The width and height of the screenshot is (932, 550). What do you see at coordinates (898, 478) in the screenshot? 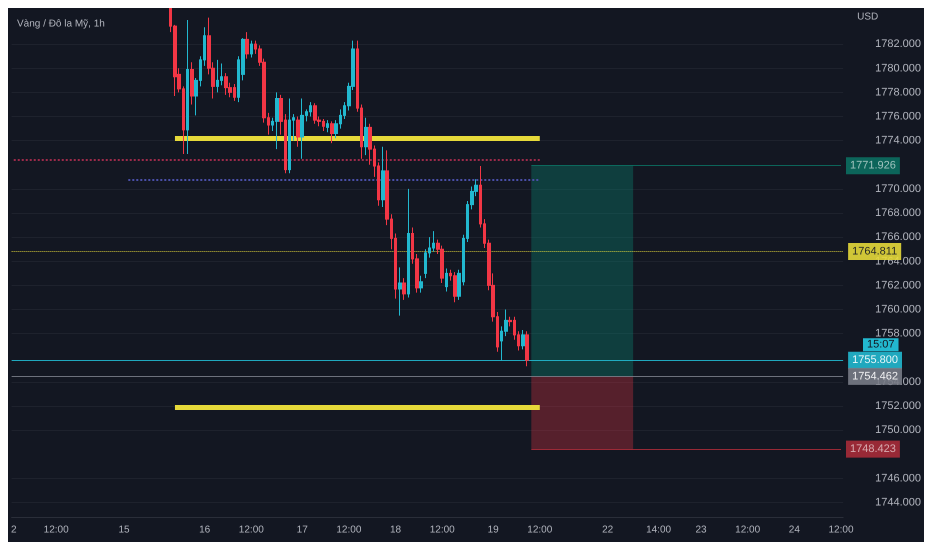
I see `y-tick-label: 1746.000` at bounding box center [898, 478].